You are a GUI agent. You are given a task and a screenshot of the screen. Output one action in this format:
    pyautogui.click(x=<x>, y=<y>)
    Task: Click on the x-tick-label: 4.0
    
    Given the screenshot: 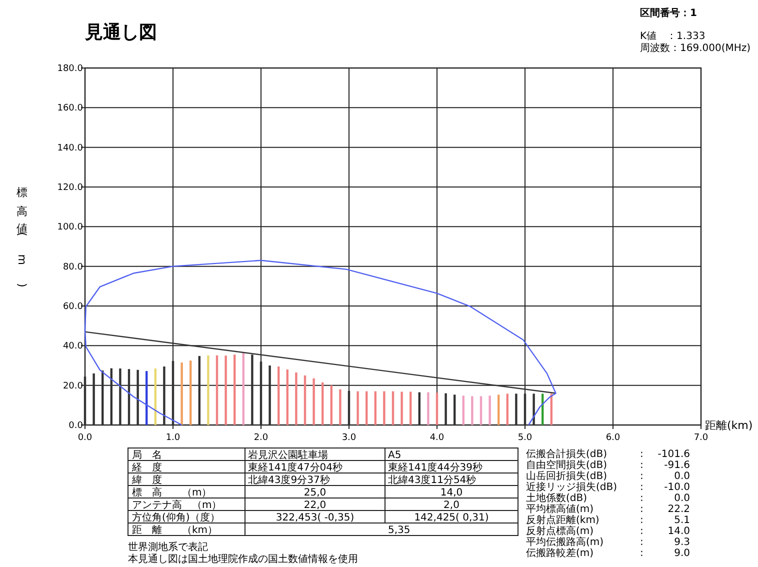 What is the action you would take?
    pyautogui.click(x=437, y=438)
    